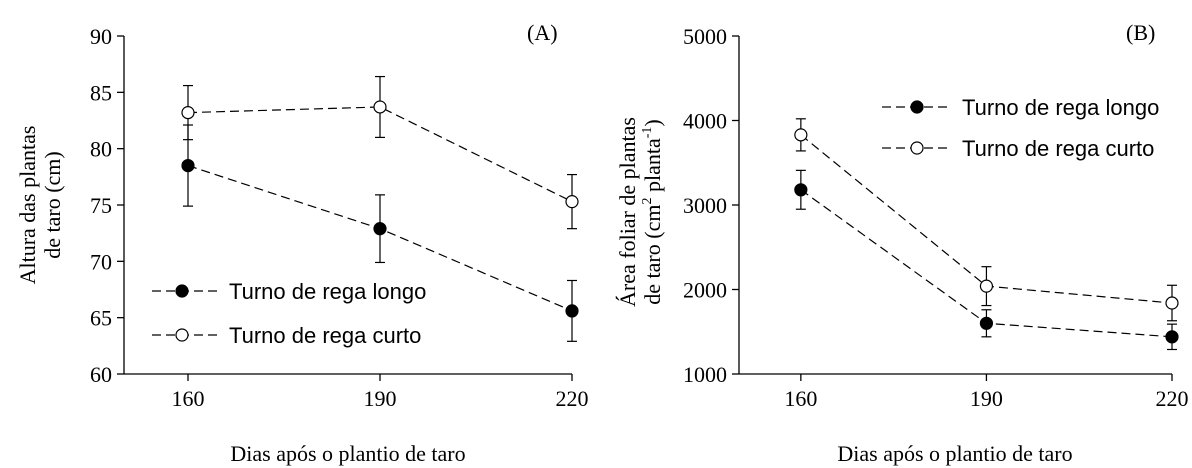 Image resolution: width=1192 pixels, height=468 pixels. Describe the element at coordinates (101, 318) in the screenshot. I see `y-tick-label-a-1: 65` at that location.